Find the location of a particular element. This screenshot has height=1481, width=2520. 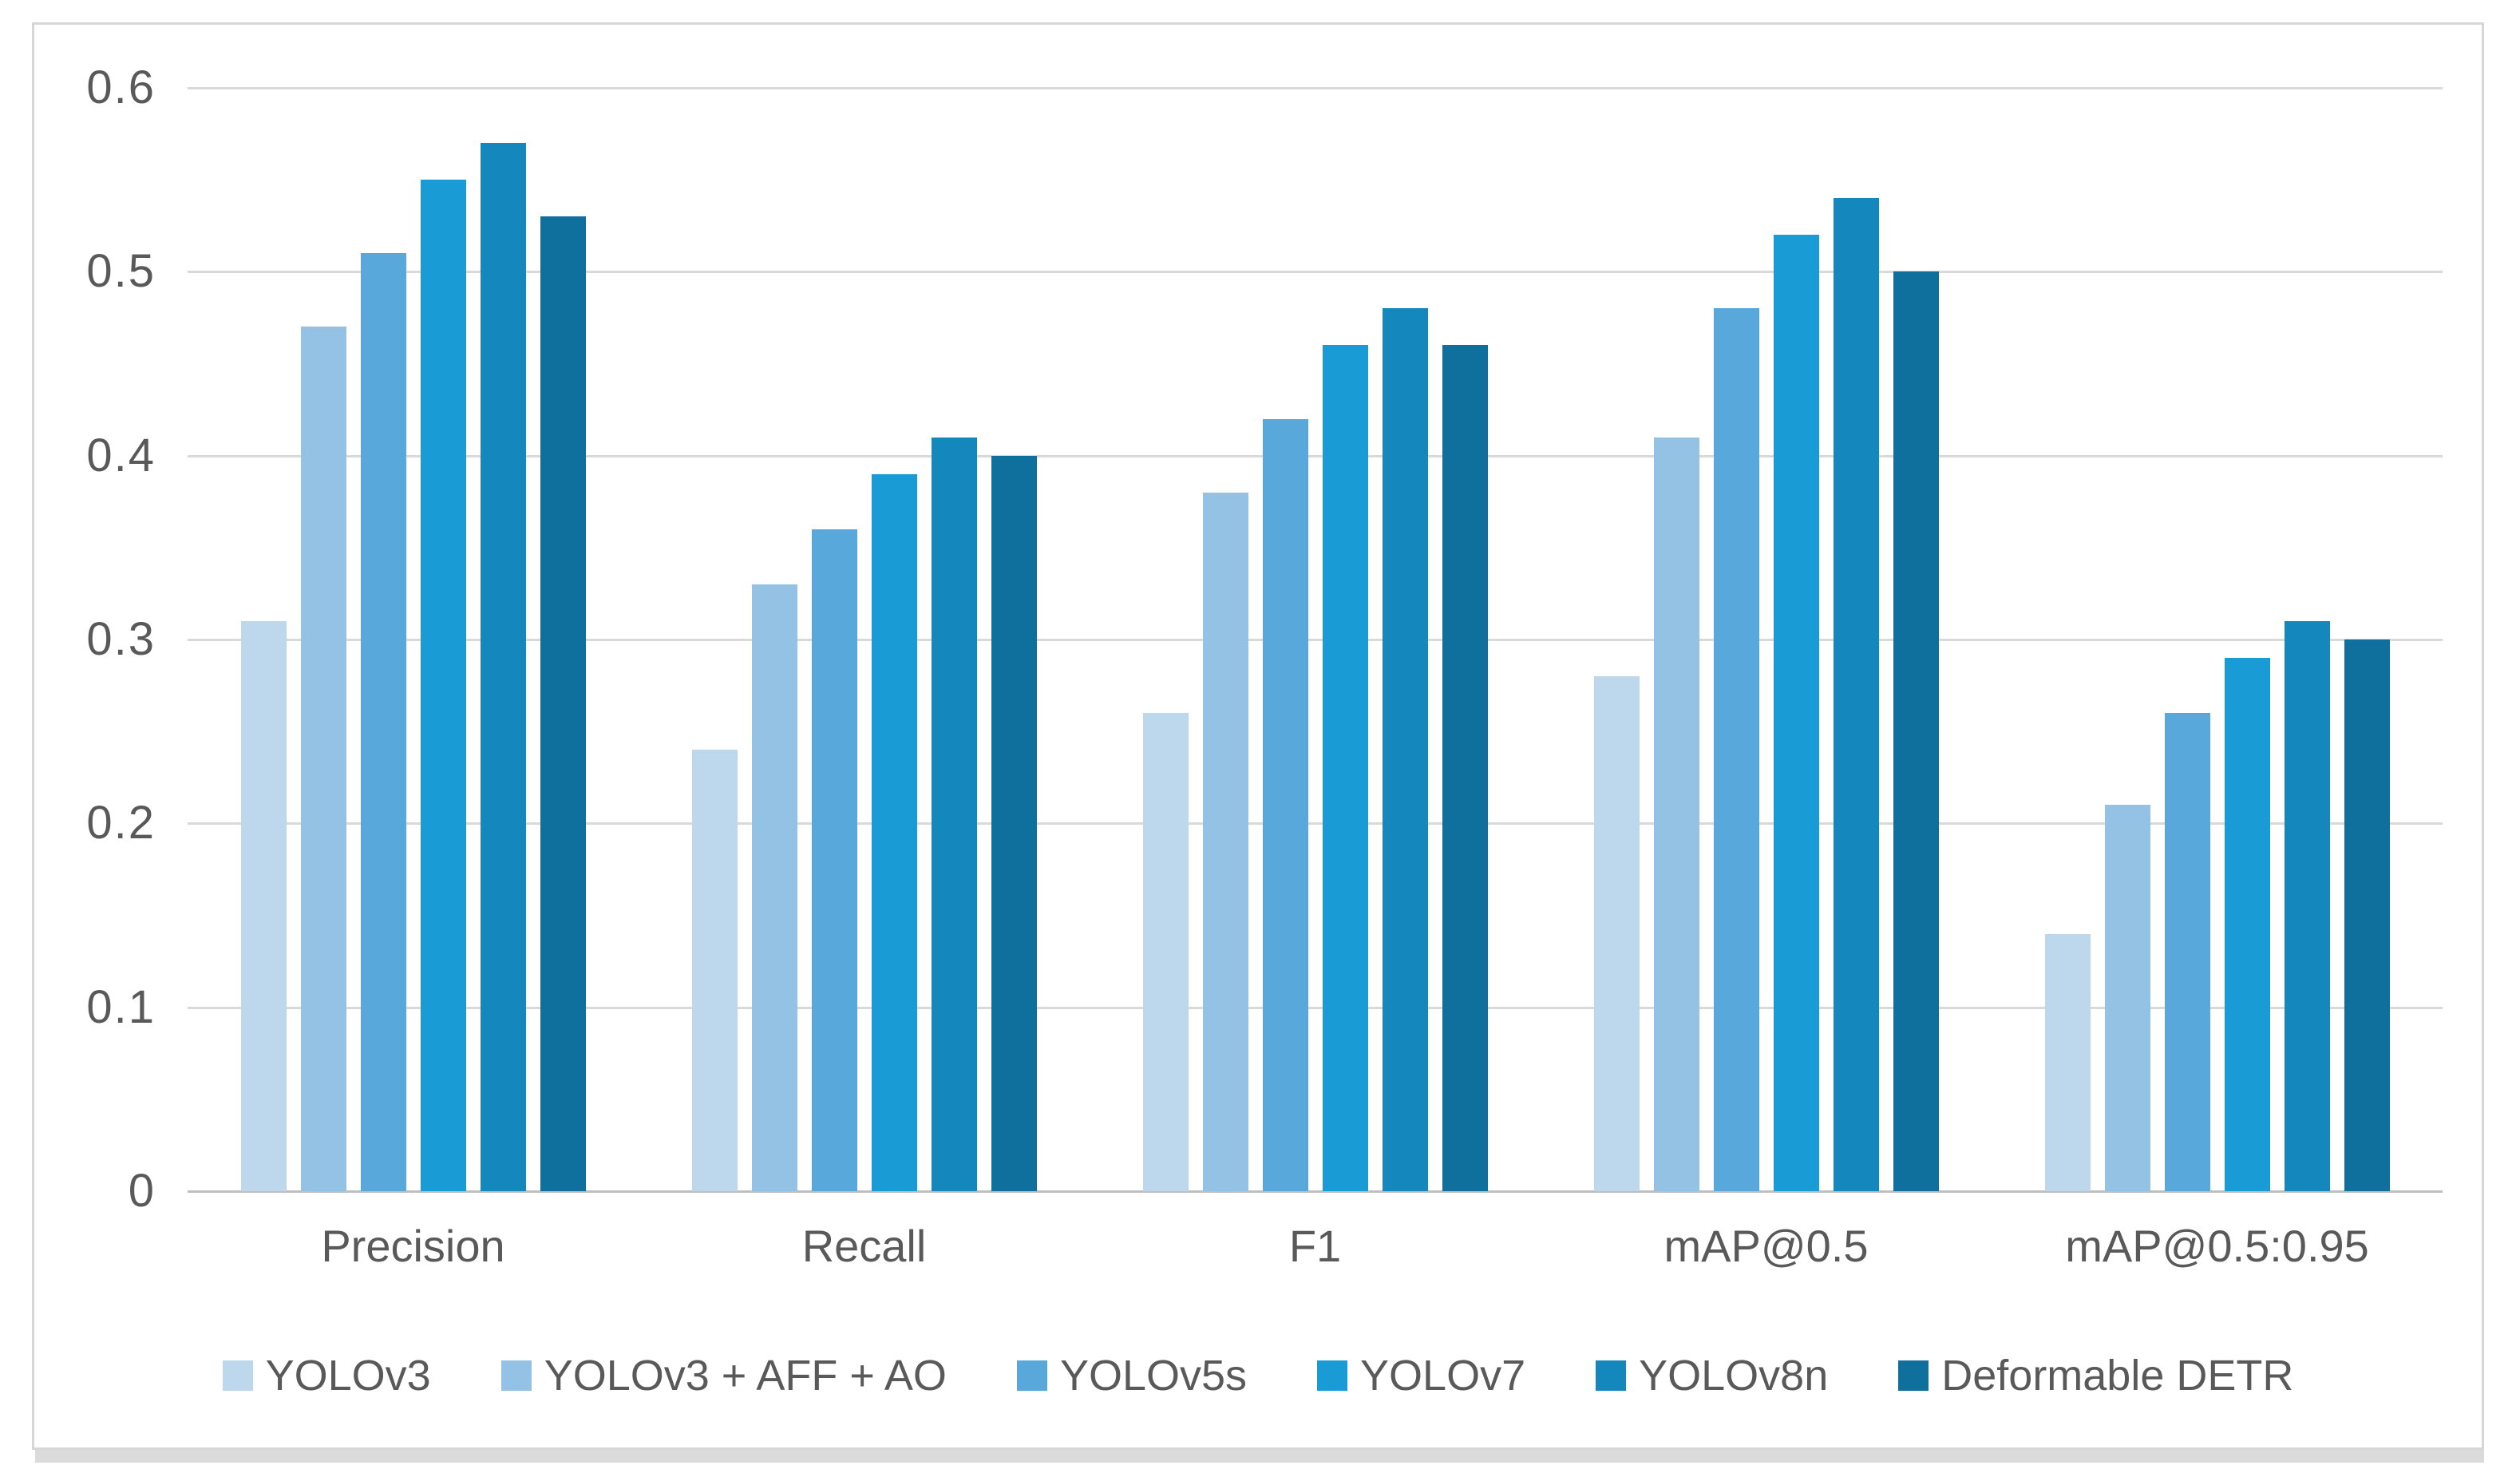

legend-item-deformable-detr: Deformable DETR is located at coordinates (2095, 1375).